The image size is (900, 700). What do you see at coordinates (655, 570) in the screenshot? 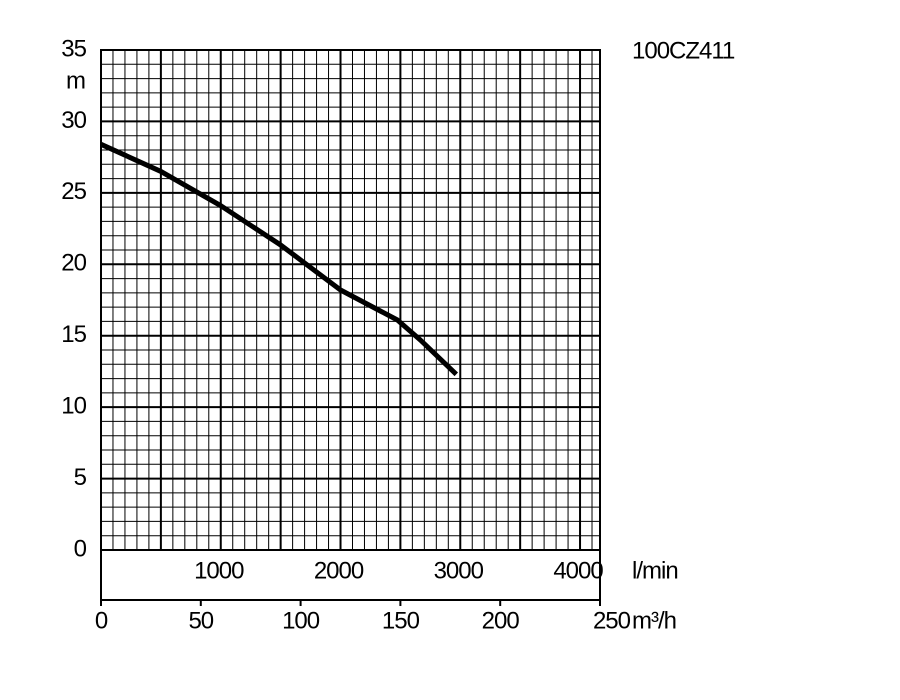
I see `x2-axis-label: l/min` at bounding box center [655, 570].